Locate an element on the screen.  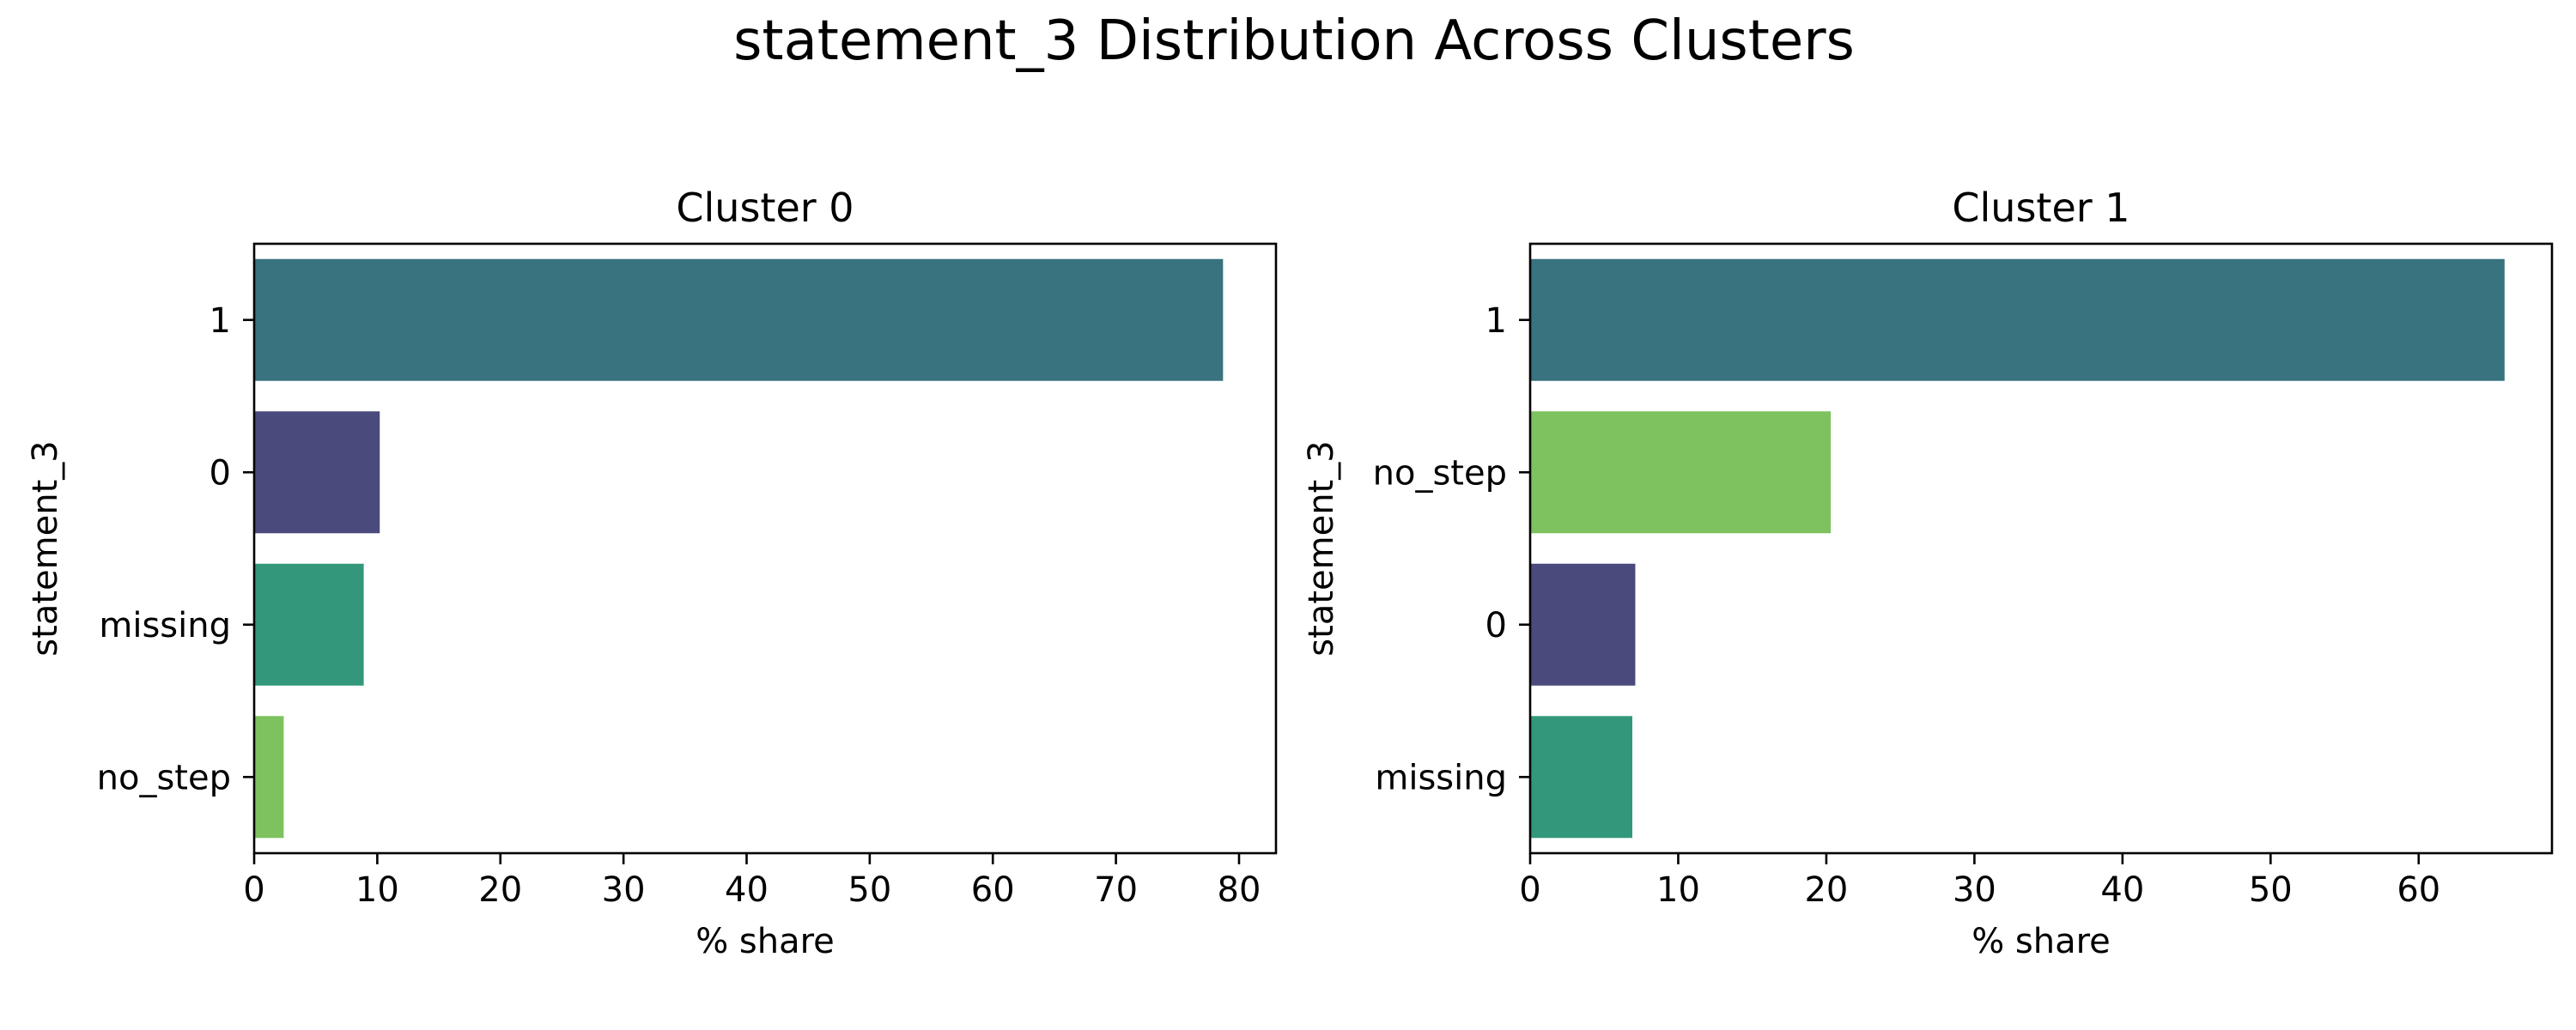
panel-title: Cluster 1 is located at coordinates (2041, 208).